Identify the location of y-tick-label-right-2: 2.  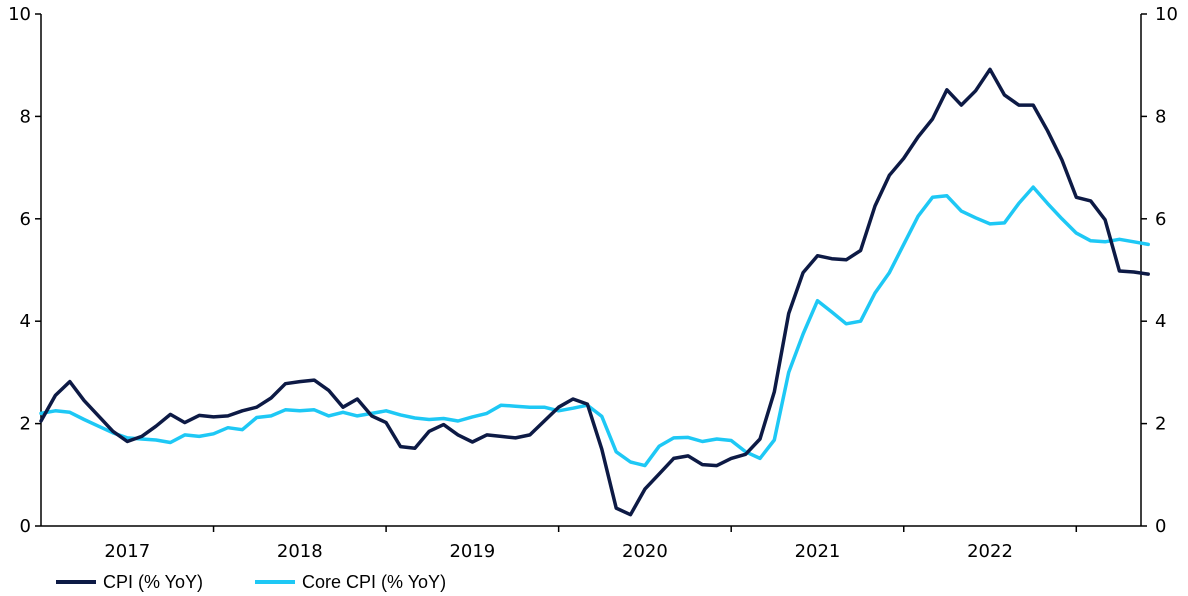
(1160, 424).